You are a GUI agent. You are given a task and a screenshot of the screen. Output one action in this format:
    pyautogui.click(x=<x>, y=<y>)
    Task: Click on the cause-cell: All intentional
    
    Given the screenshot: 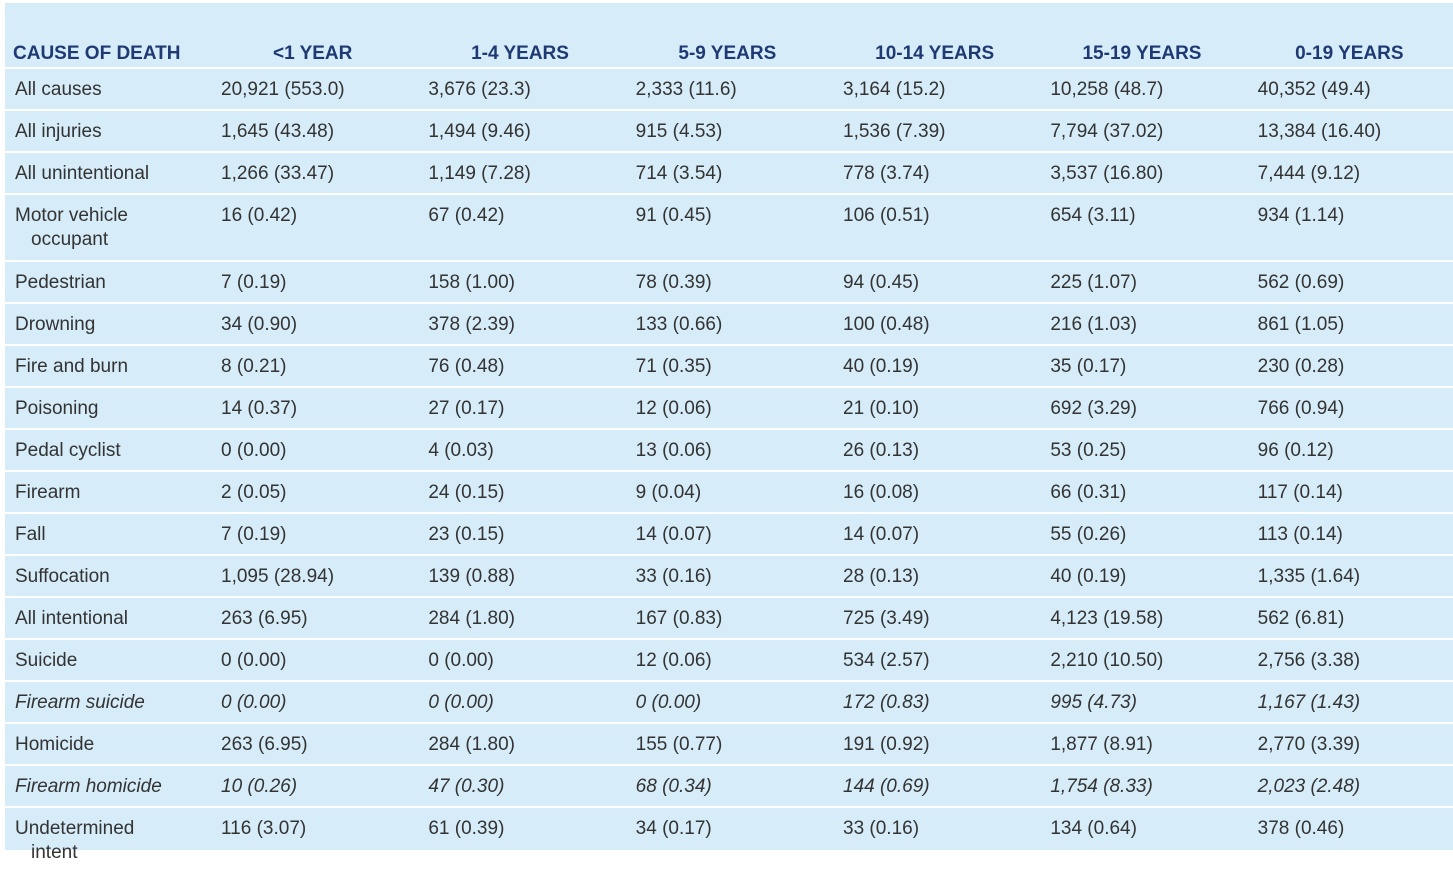 What is the action you would take?
    pyautogui.click(x=107, y=617)
    